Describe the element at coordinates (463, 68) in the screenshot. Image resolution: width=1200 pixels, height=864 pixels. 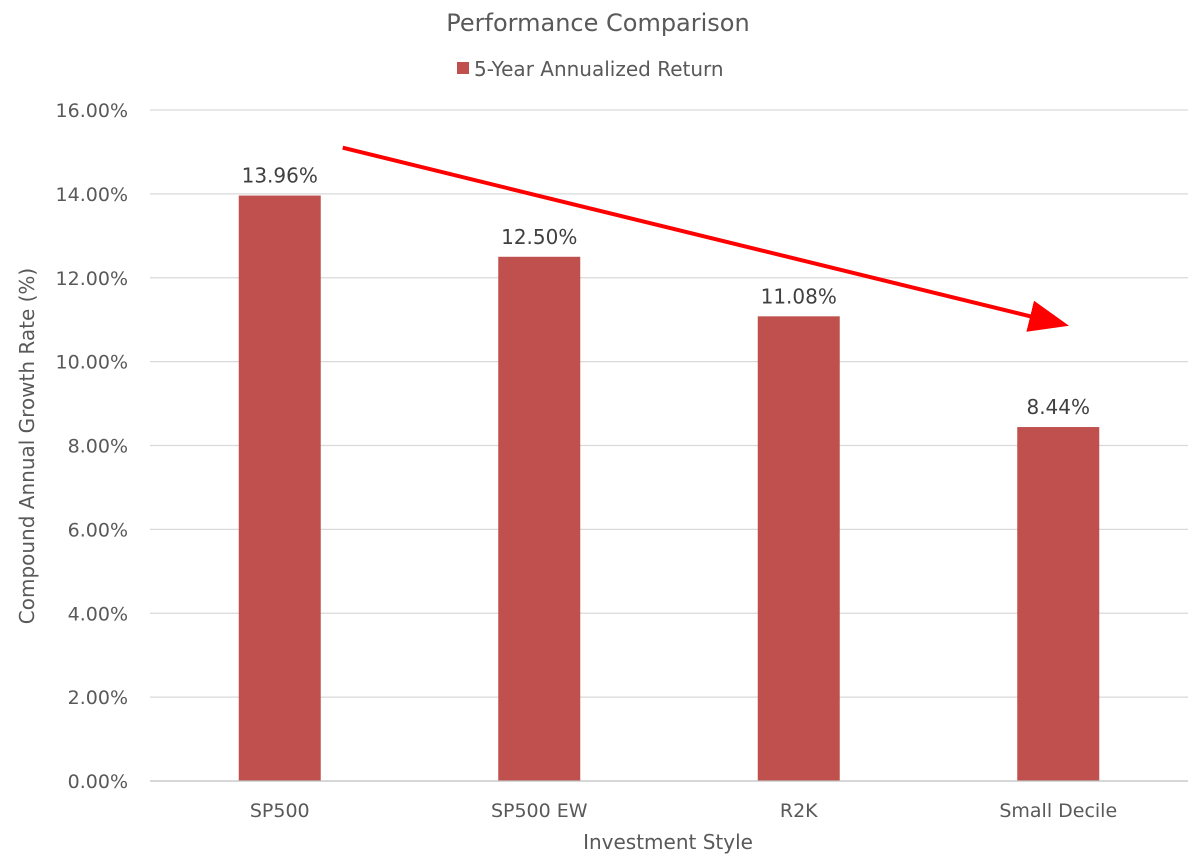
I see `legend-swatch` at that location.